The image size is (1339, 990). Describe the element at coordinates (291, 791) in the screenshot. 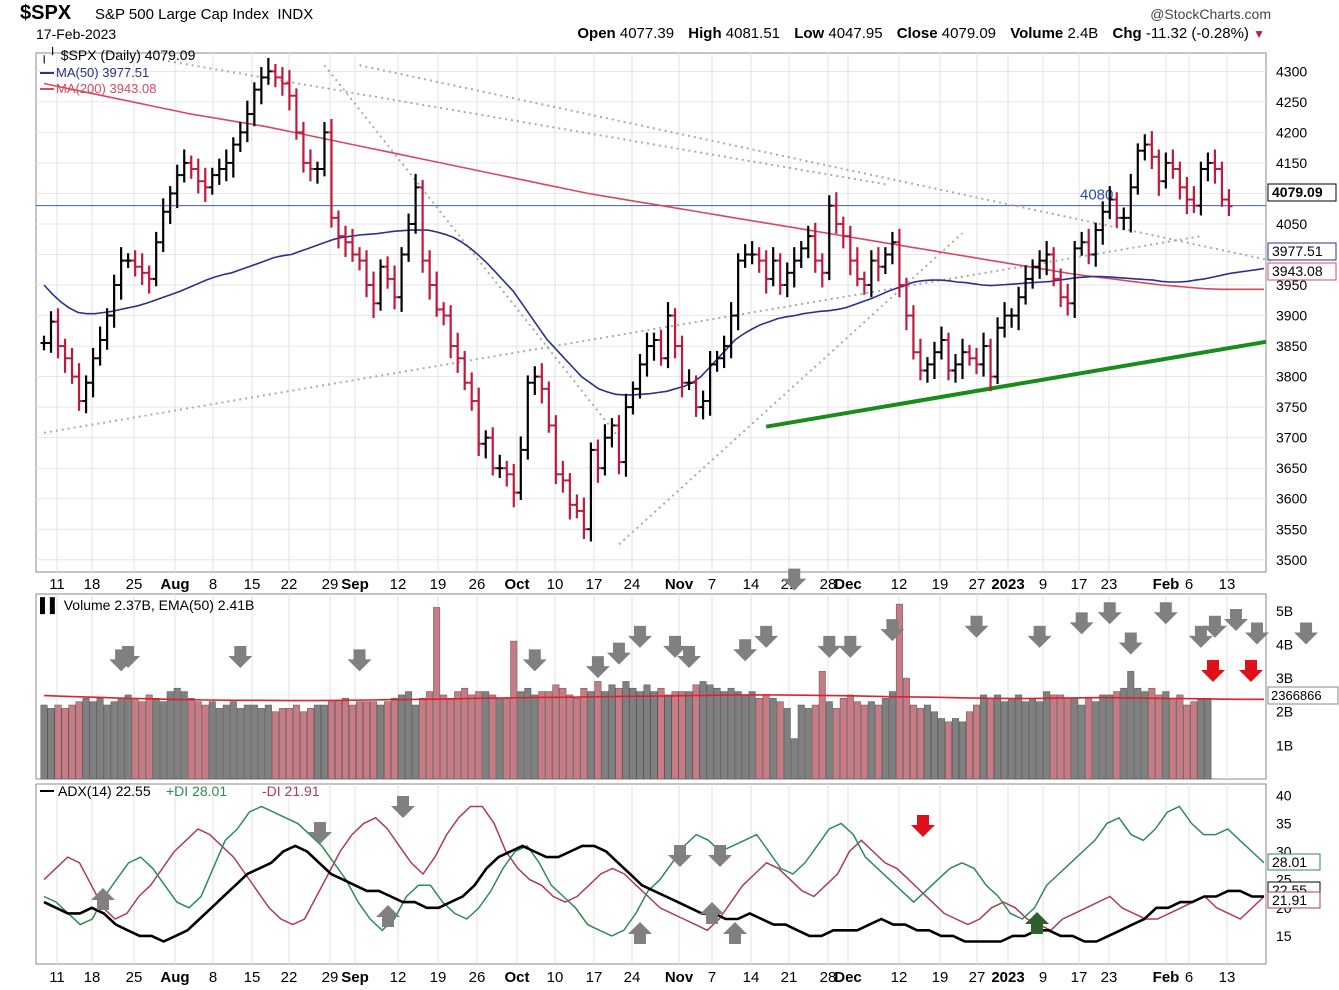

I see `legend-minus-di: -DI 21.91` at that location.